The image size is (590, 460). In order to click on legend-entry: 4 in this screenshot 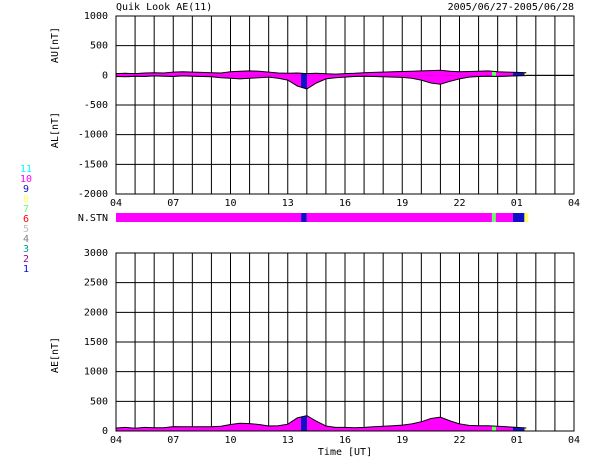, I will do `click(26, 239)`.